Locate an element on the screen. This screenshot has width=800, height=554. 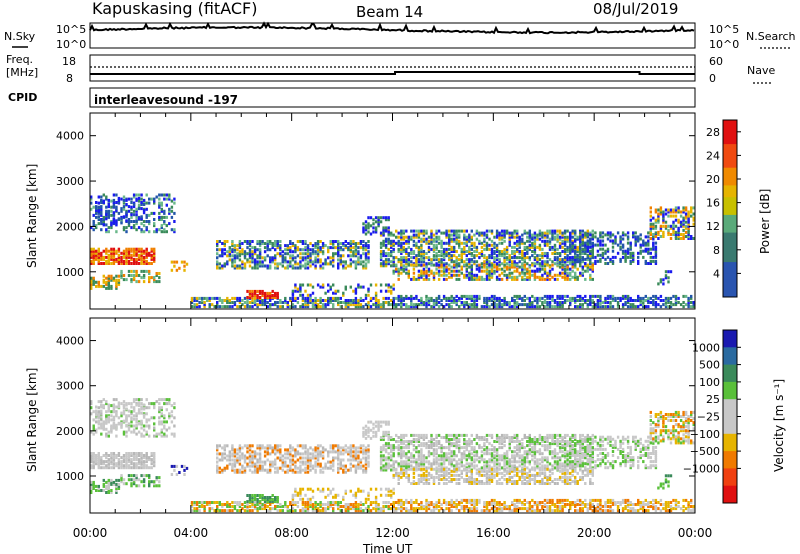
y-tick-label: 4000 is located at coordinates (70, 136).